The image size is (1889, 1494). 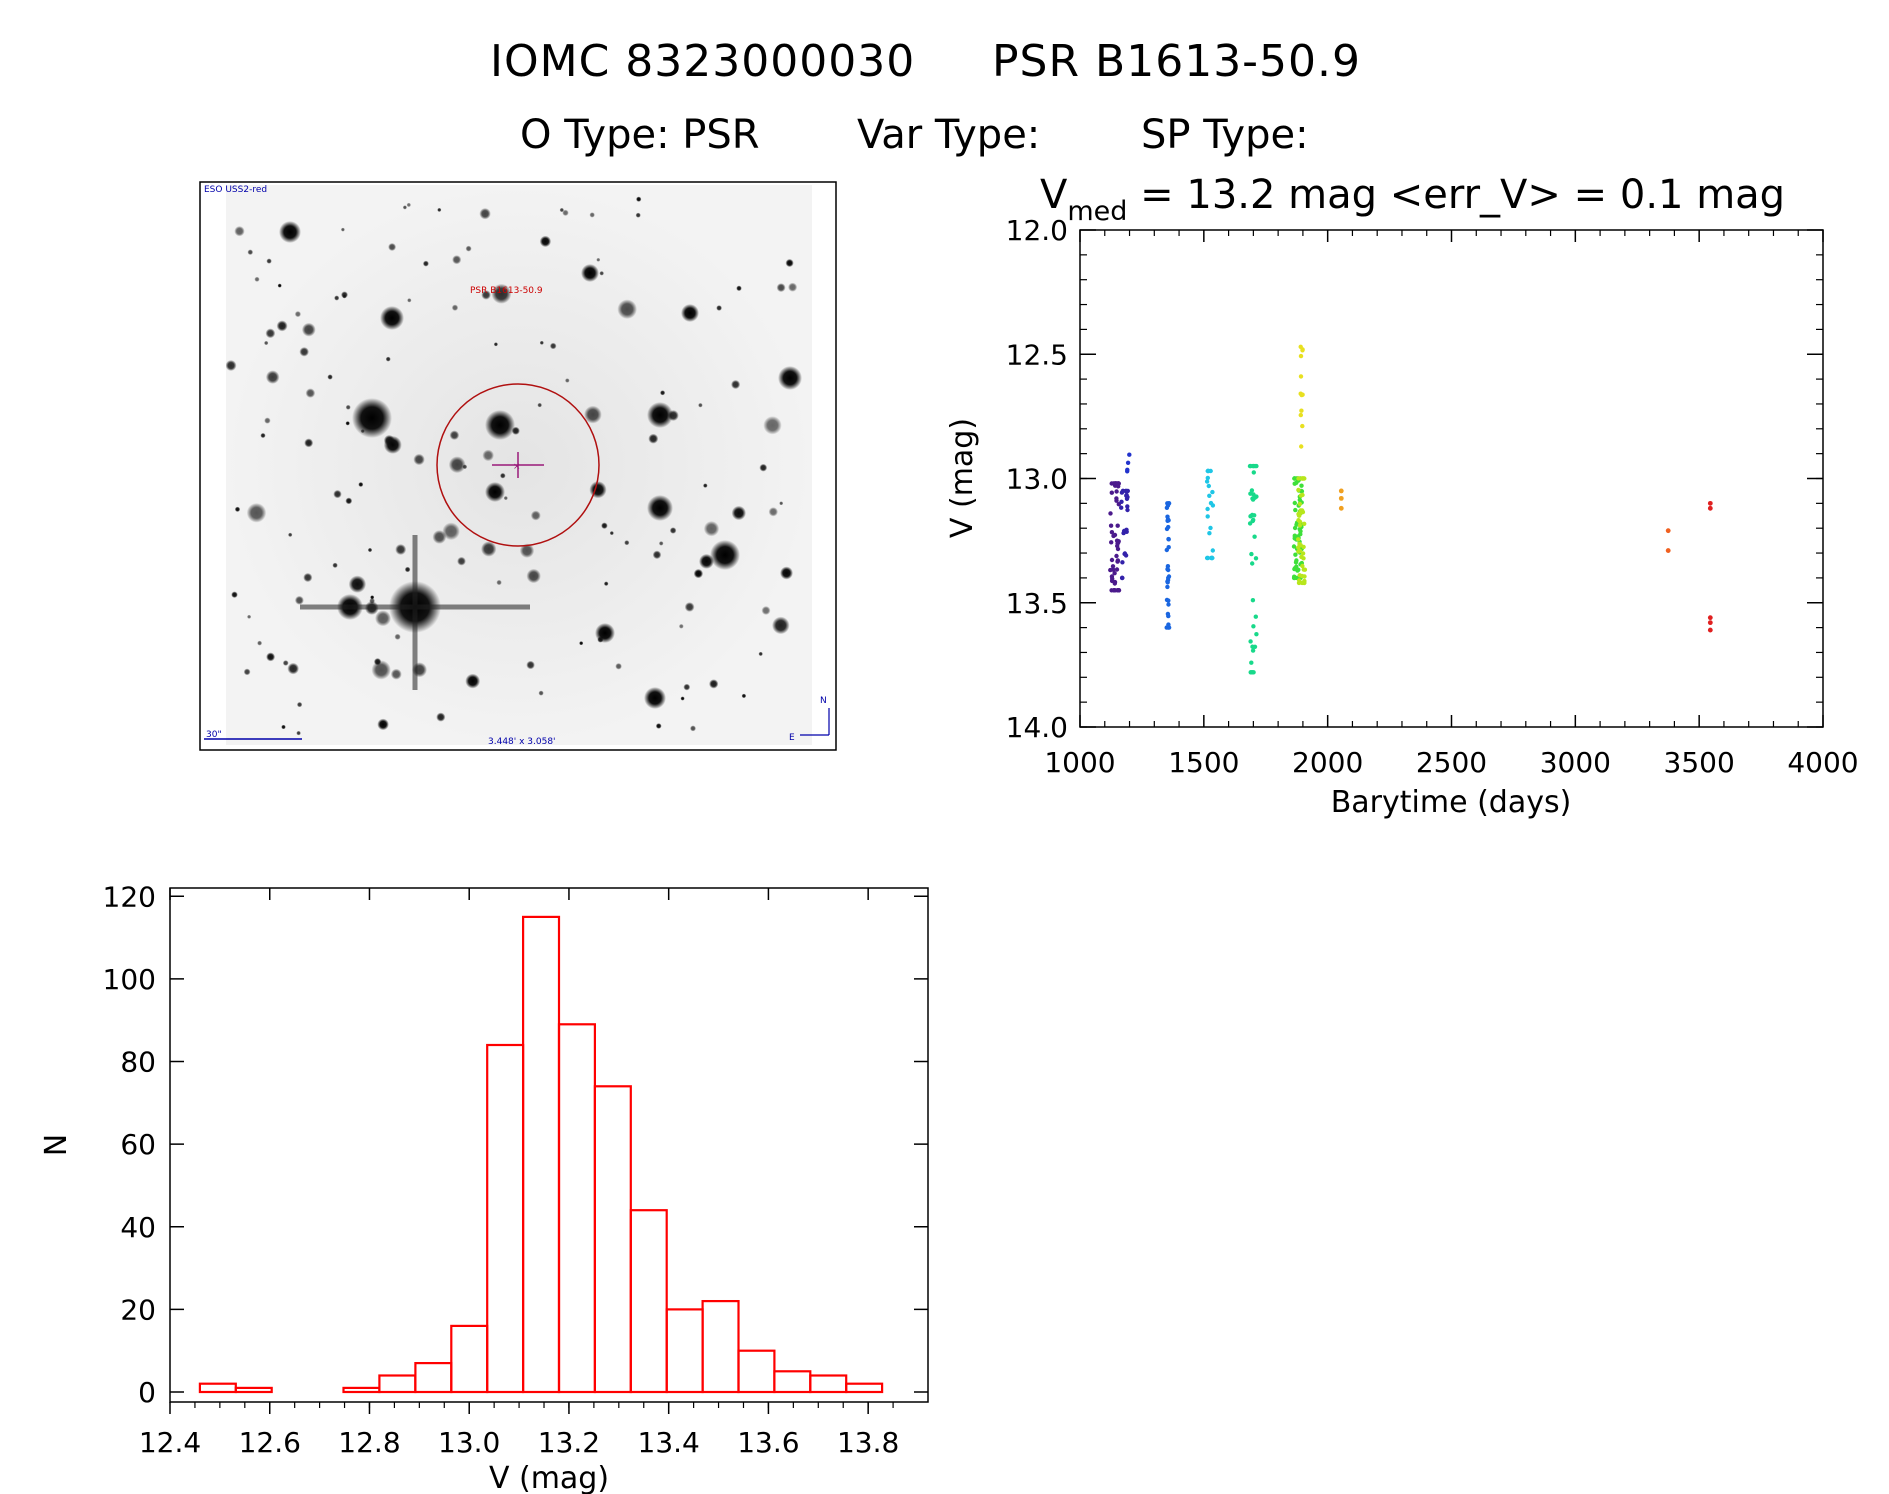 I want to click on light-curve-frame, so click(x=1451, y=478).